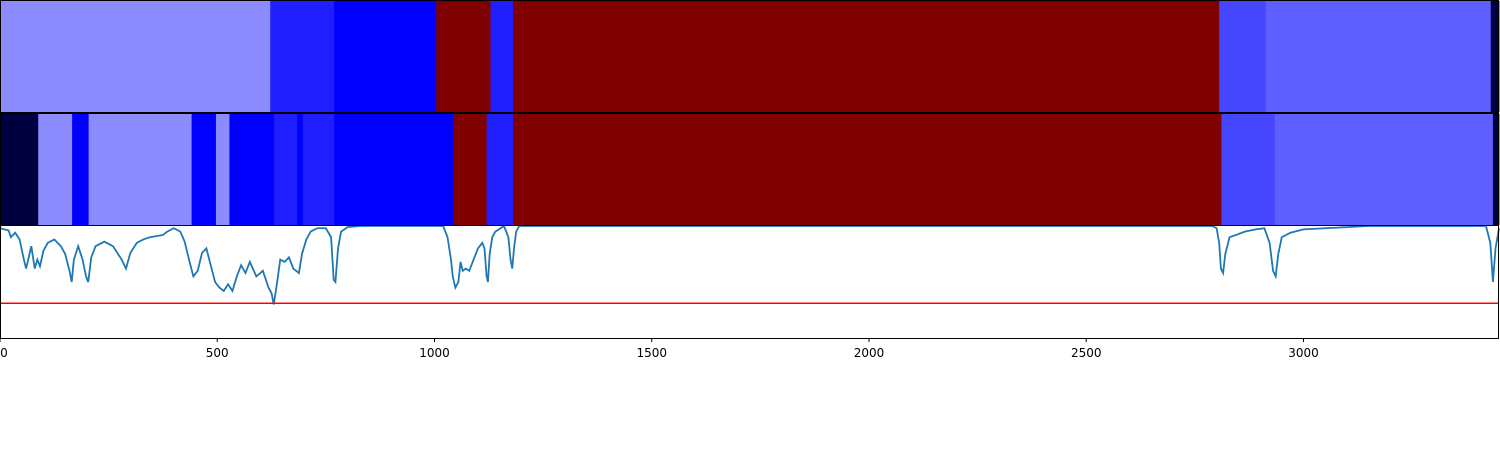 The height and width of the screenshot is (450, 1500). Describe the element at coordinates (651, 353) in the screenshot. I see `x-tick-label: 1500` at that location.